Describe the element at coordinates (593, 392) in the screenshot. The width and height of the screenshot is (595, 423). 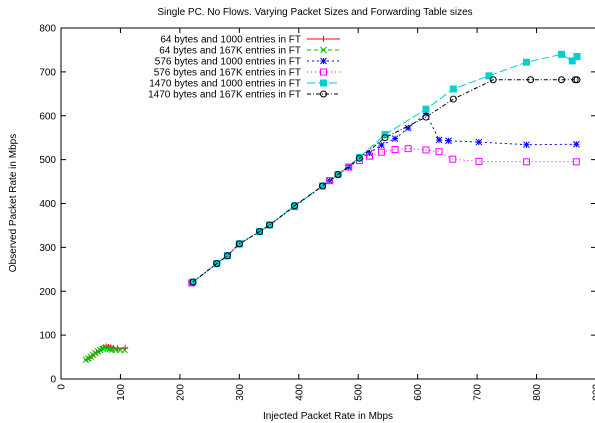
I see `x-tick-label: 900` at that location.